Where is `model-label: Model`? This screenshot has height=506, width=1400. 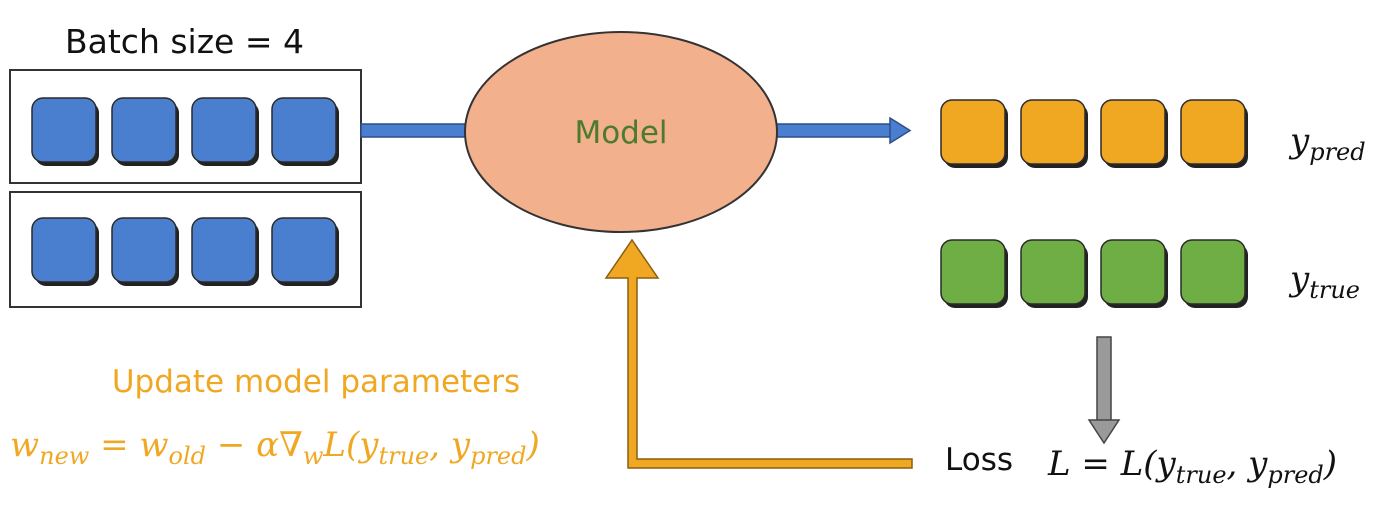 model-label: Model is located at coordinates (620, 133).